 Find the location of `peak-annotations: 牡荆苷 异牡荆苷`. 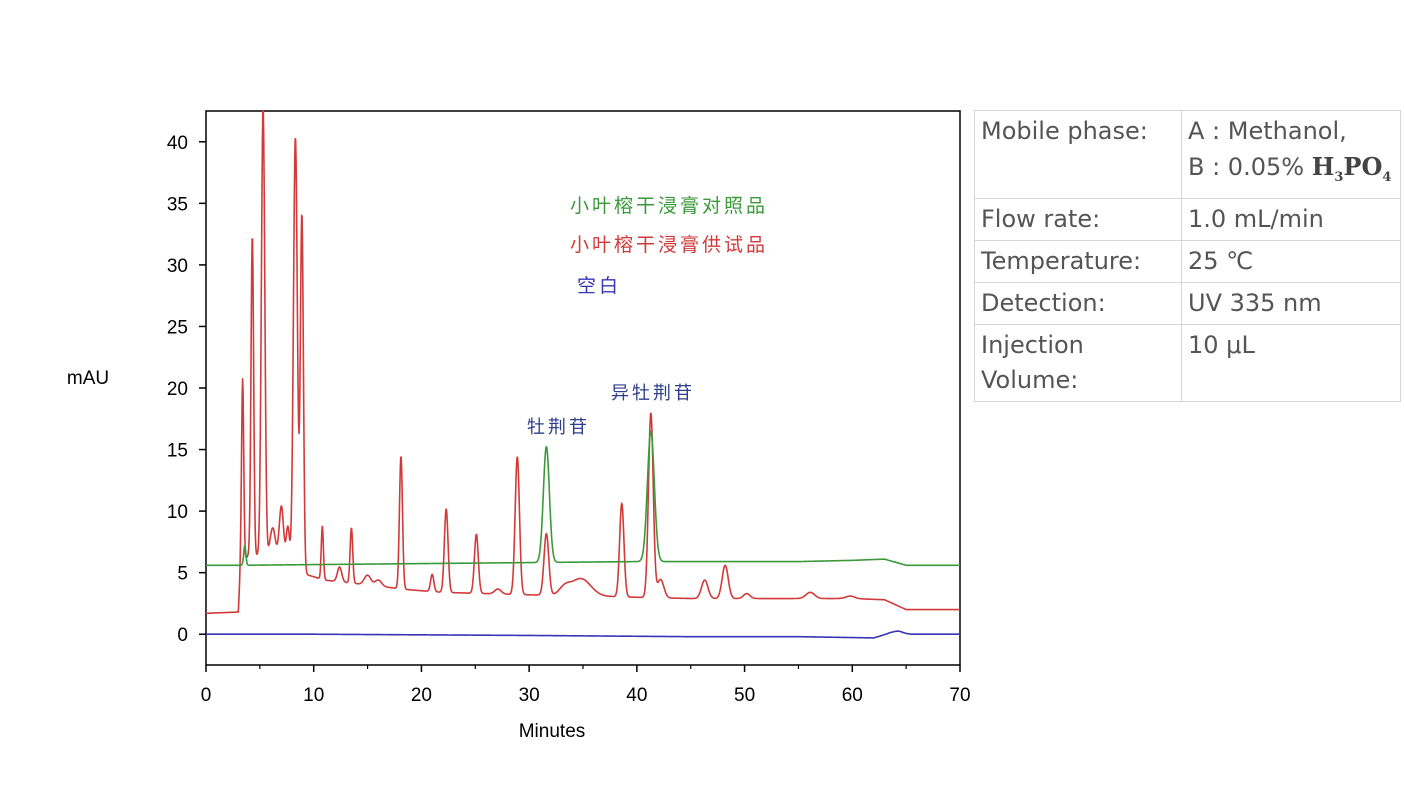

peak-annotations: 牡荆苷 异牡荆苷 is located at coordinates (611, 410).